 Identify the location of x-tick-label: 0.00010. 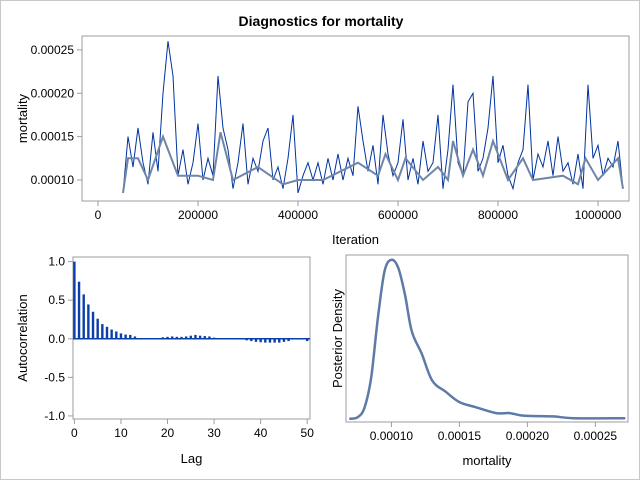
(392, 436).